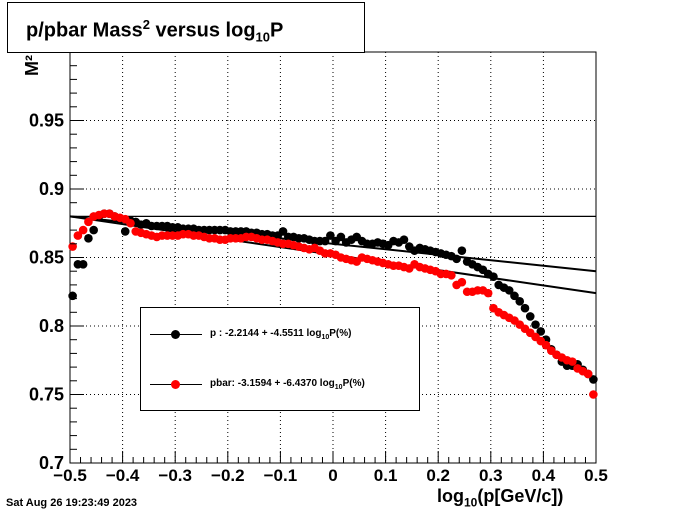 This screenshot has height=514, width=700. What do you see at coordinates (46, 258) in the screenshot?
I see `y-tick-label: 0.85` at bounding box center [46, 258].